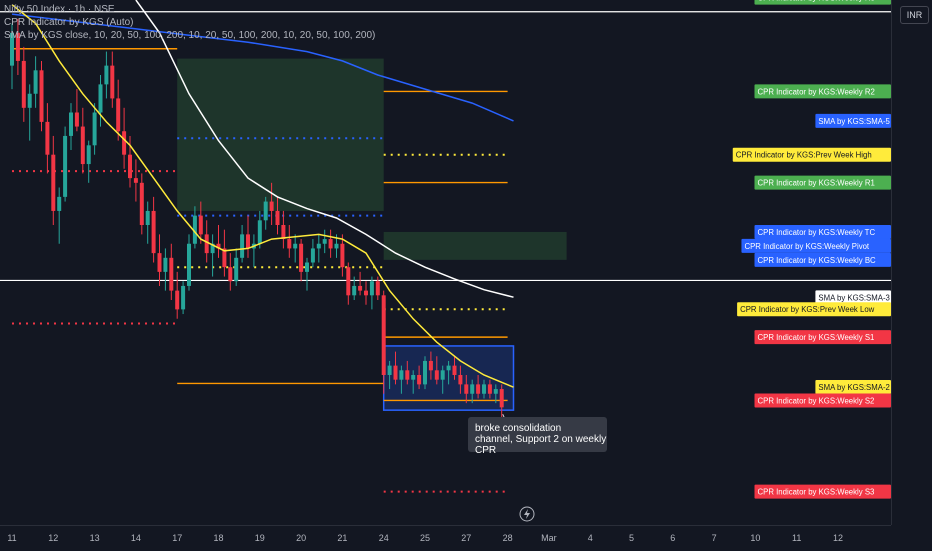  What do you see at coordinates (549, 538) in the screenshot?
I see `time-tick-label: Mar` at bounding box center [549, 538].